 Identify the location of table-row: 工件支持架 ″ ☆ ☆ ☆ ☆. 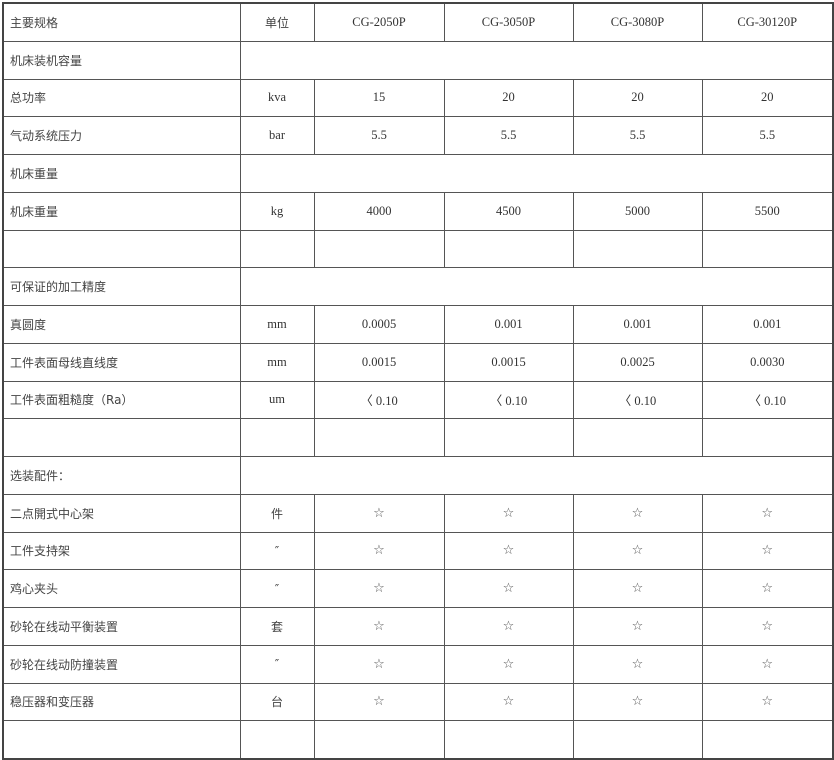
(418, 551).